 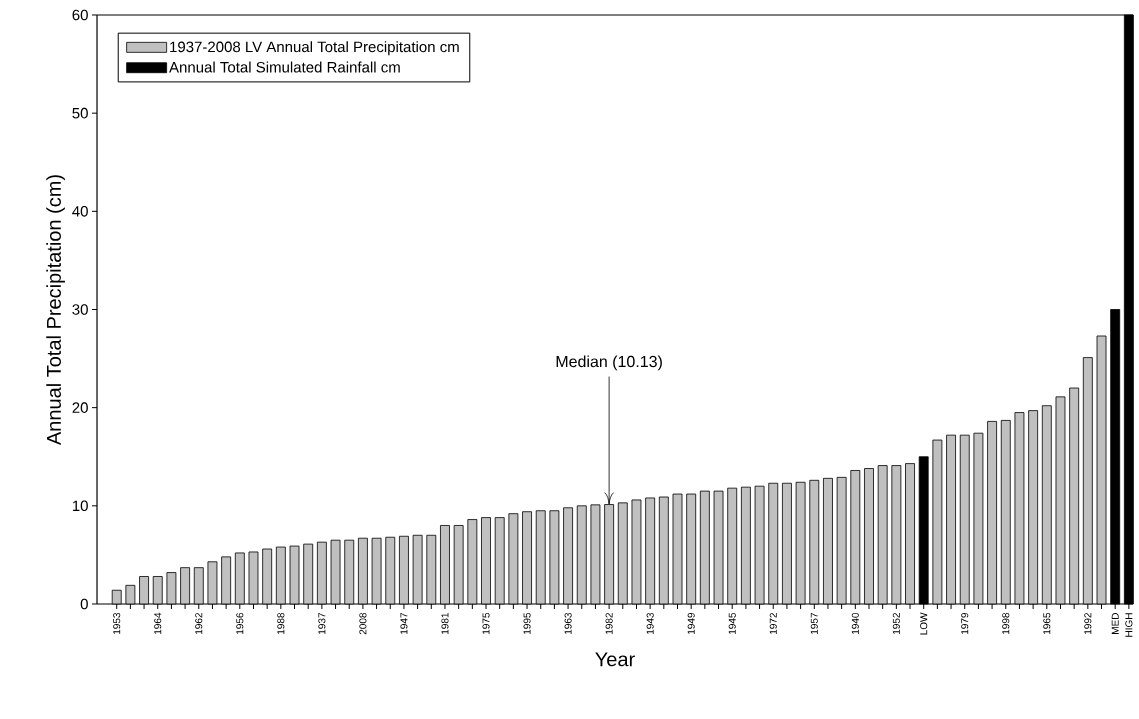 What do you see at coordinates (363, 623) in the screenshot?
I see `x-tick-label: 2008` at bounding box center [363, 623].